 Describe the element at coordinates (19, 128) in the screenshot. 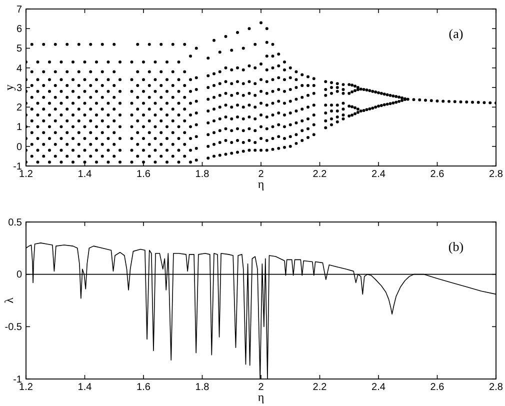

I see `y-tick-label: 1` at that location.